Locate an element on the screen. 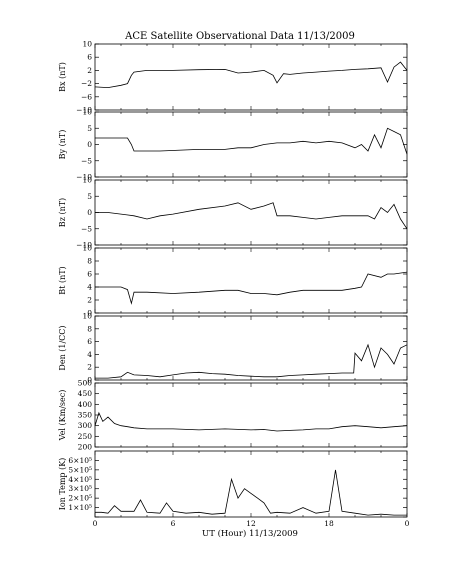  y-tick-label: 450 is located at coordinates (85, 393).